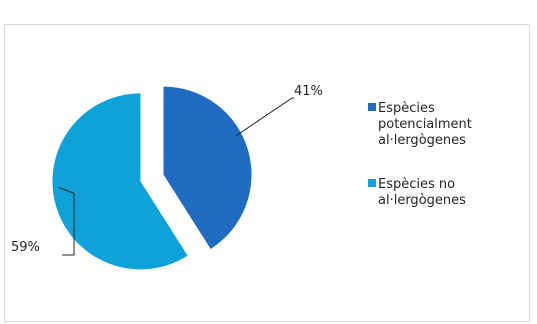 Image resolution: width=537 pixels, height=324 pixels. What do you see at coordinates (422, 200) in the screenshot?
I see `legend-label-2-line-2: al·lergògenes` at bounding box center [422, 200].